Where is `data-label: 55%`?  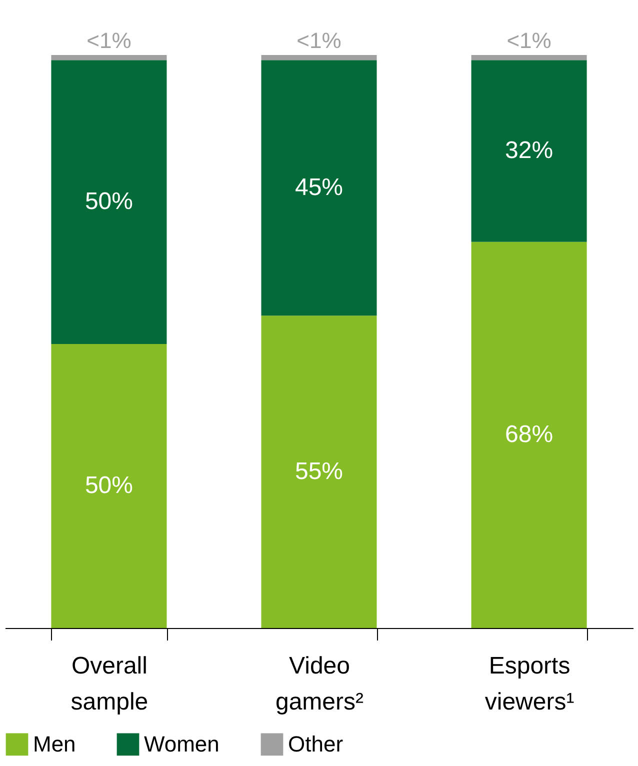 data-label: 55% is located at coordinates (319, 471).